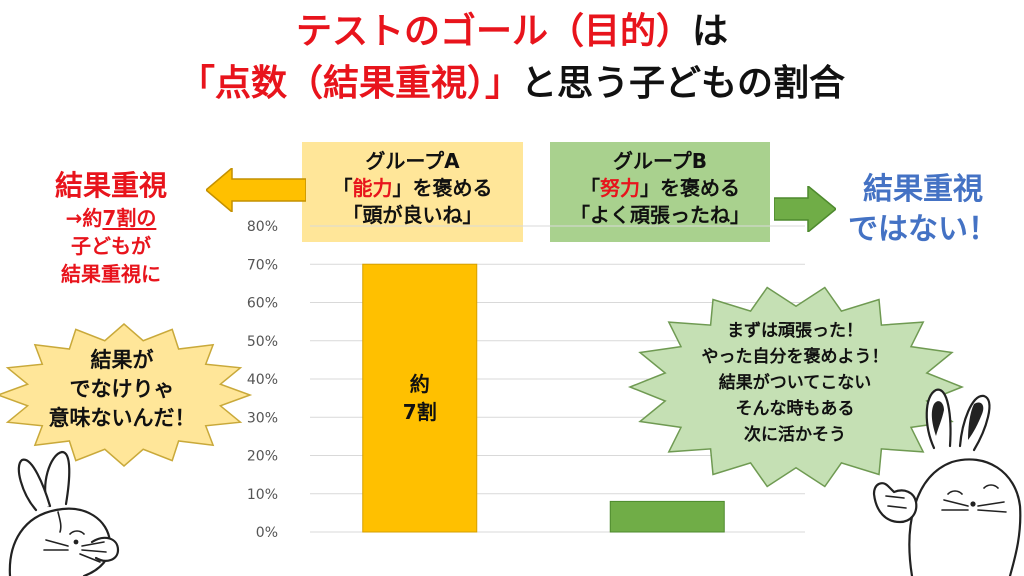 The width and height of the screenshot is (1024, 576). Describe the element at coordinates (667, 516) in the screenshot. I see `bar-group-b` at that location.